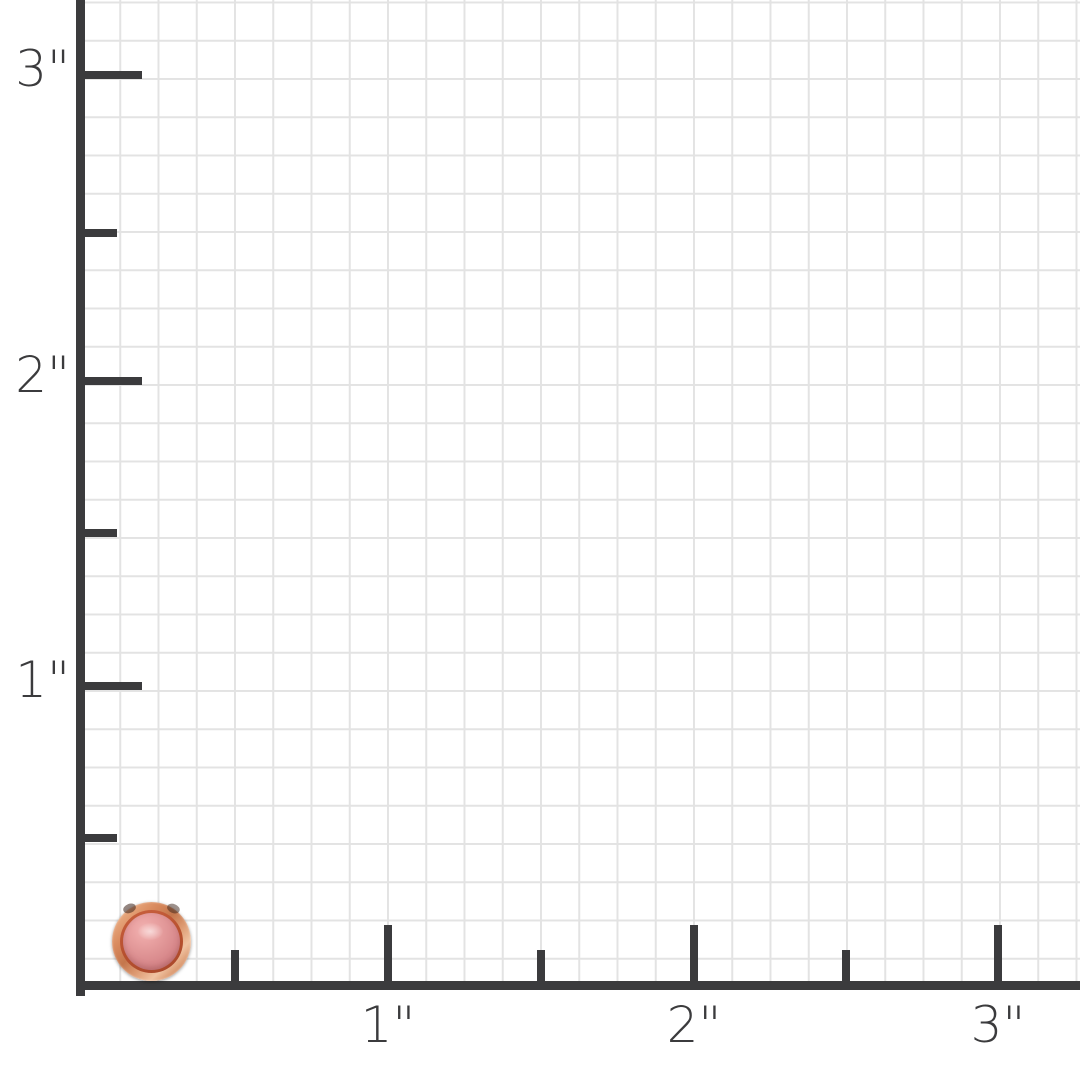  I want to click on y-tick-minor-1_5in, so click(101, 533).